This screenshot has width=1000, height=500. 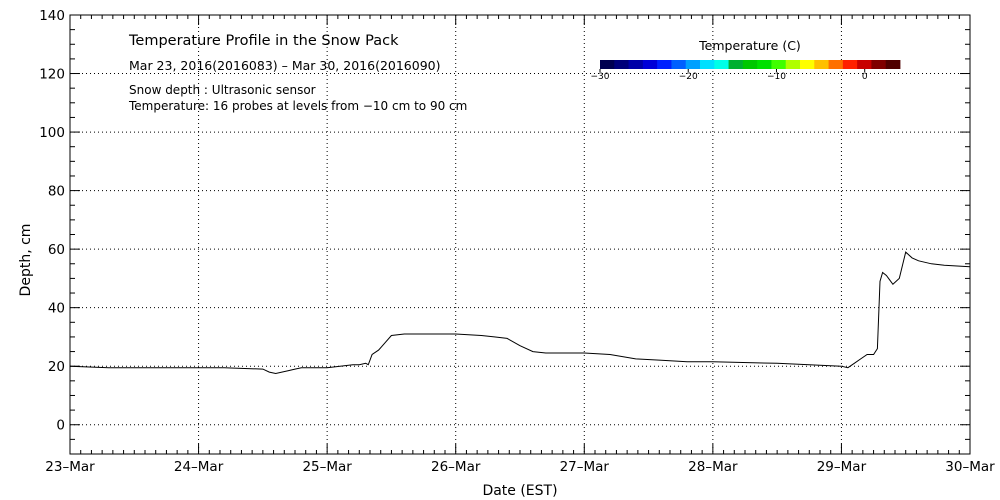 What do you see at coordinates (52, 16) in the screenshot?
I see `y-tick-label: 140` at bounding box center [52, 16].